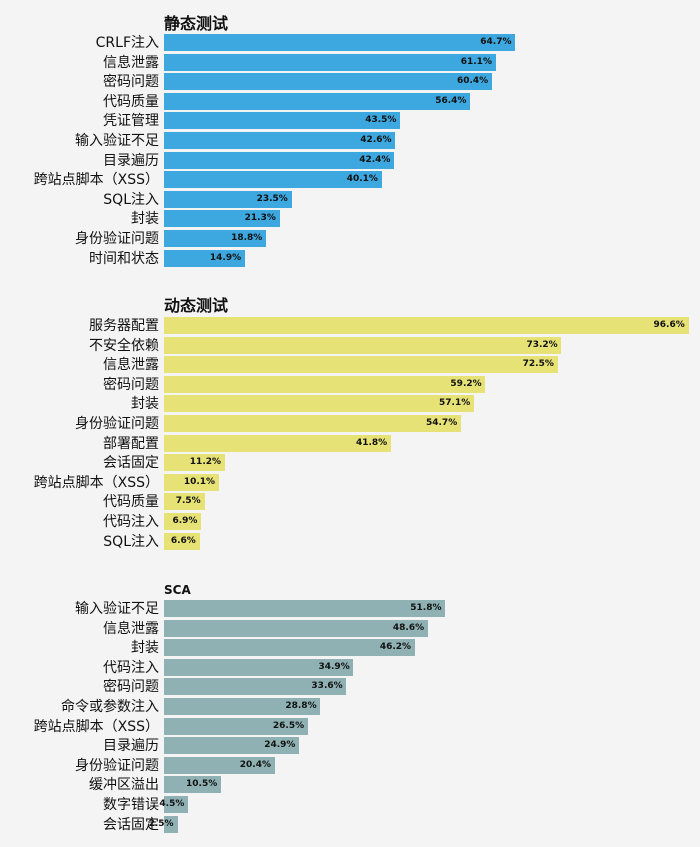 The image size is (700, 847). I want to click on dynamic-category-label: 不安全依赖, so click(124, 345).